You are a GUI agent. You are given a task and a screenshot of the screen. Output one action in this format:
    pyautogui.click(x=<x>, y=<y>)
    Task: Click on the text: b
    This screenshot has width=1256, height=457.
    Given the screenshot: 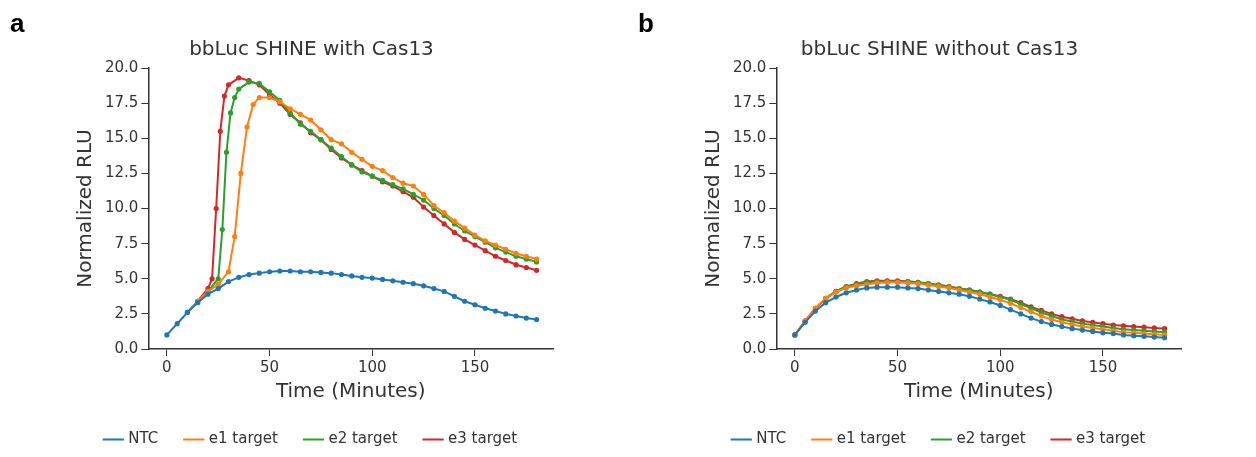 What is the action you would take?
    pyautogui.click(x=646, y=23)
    